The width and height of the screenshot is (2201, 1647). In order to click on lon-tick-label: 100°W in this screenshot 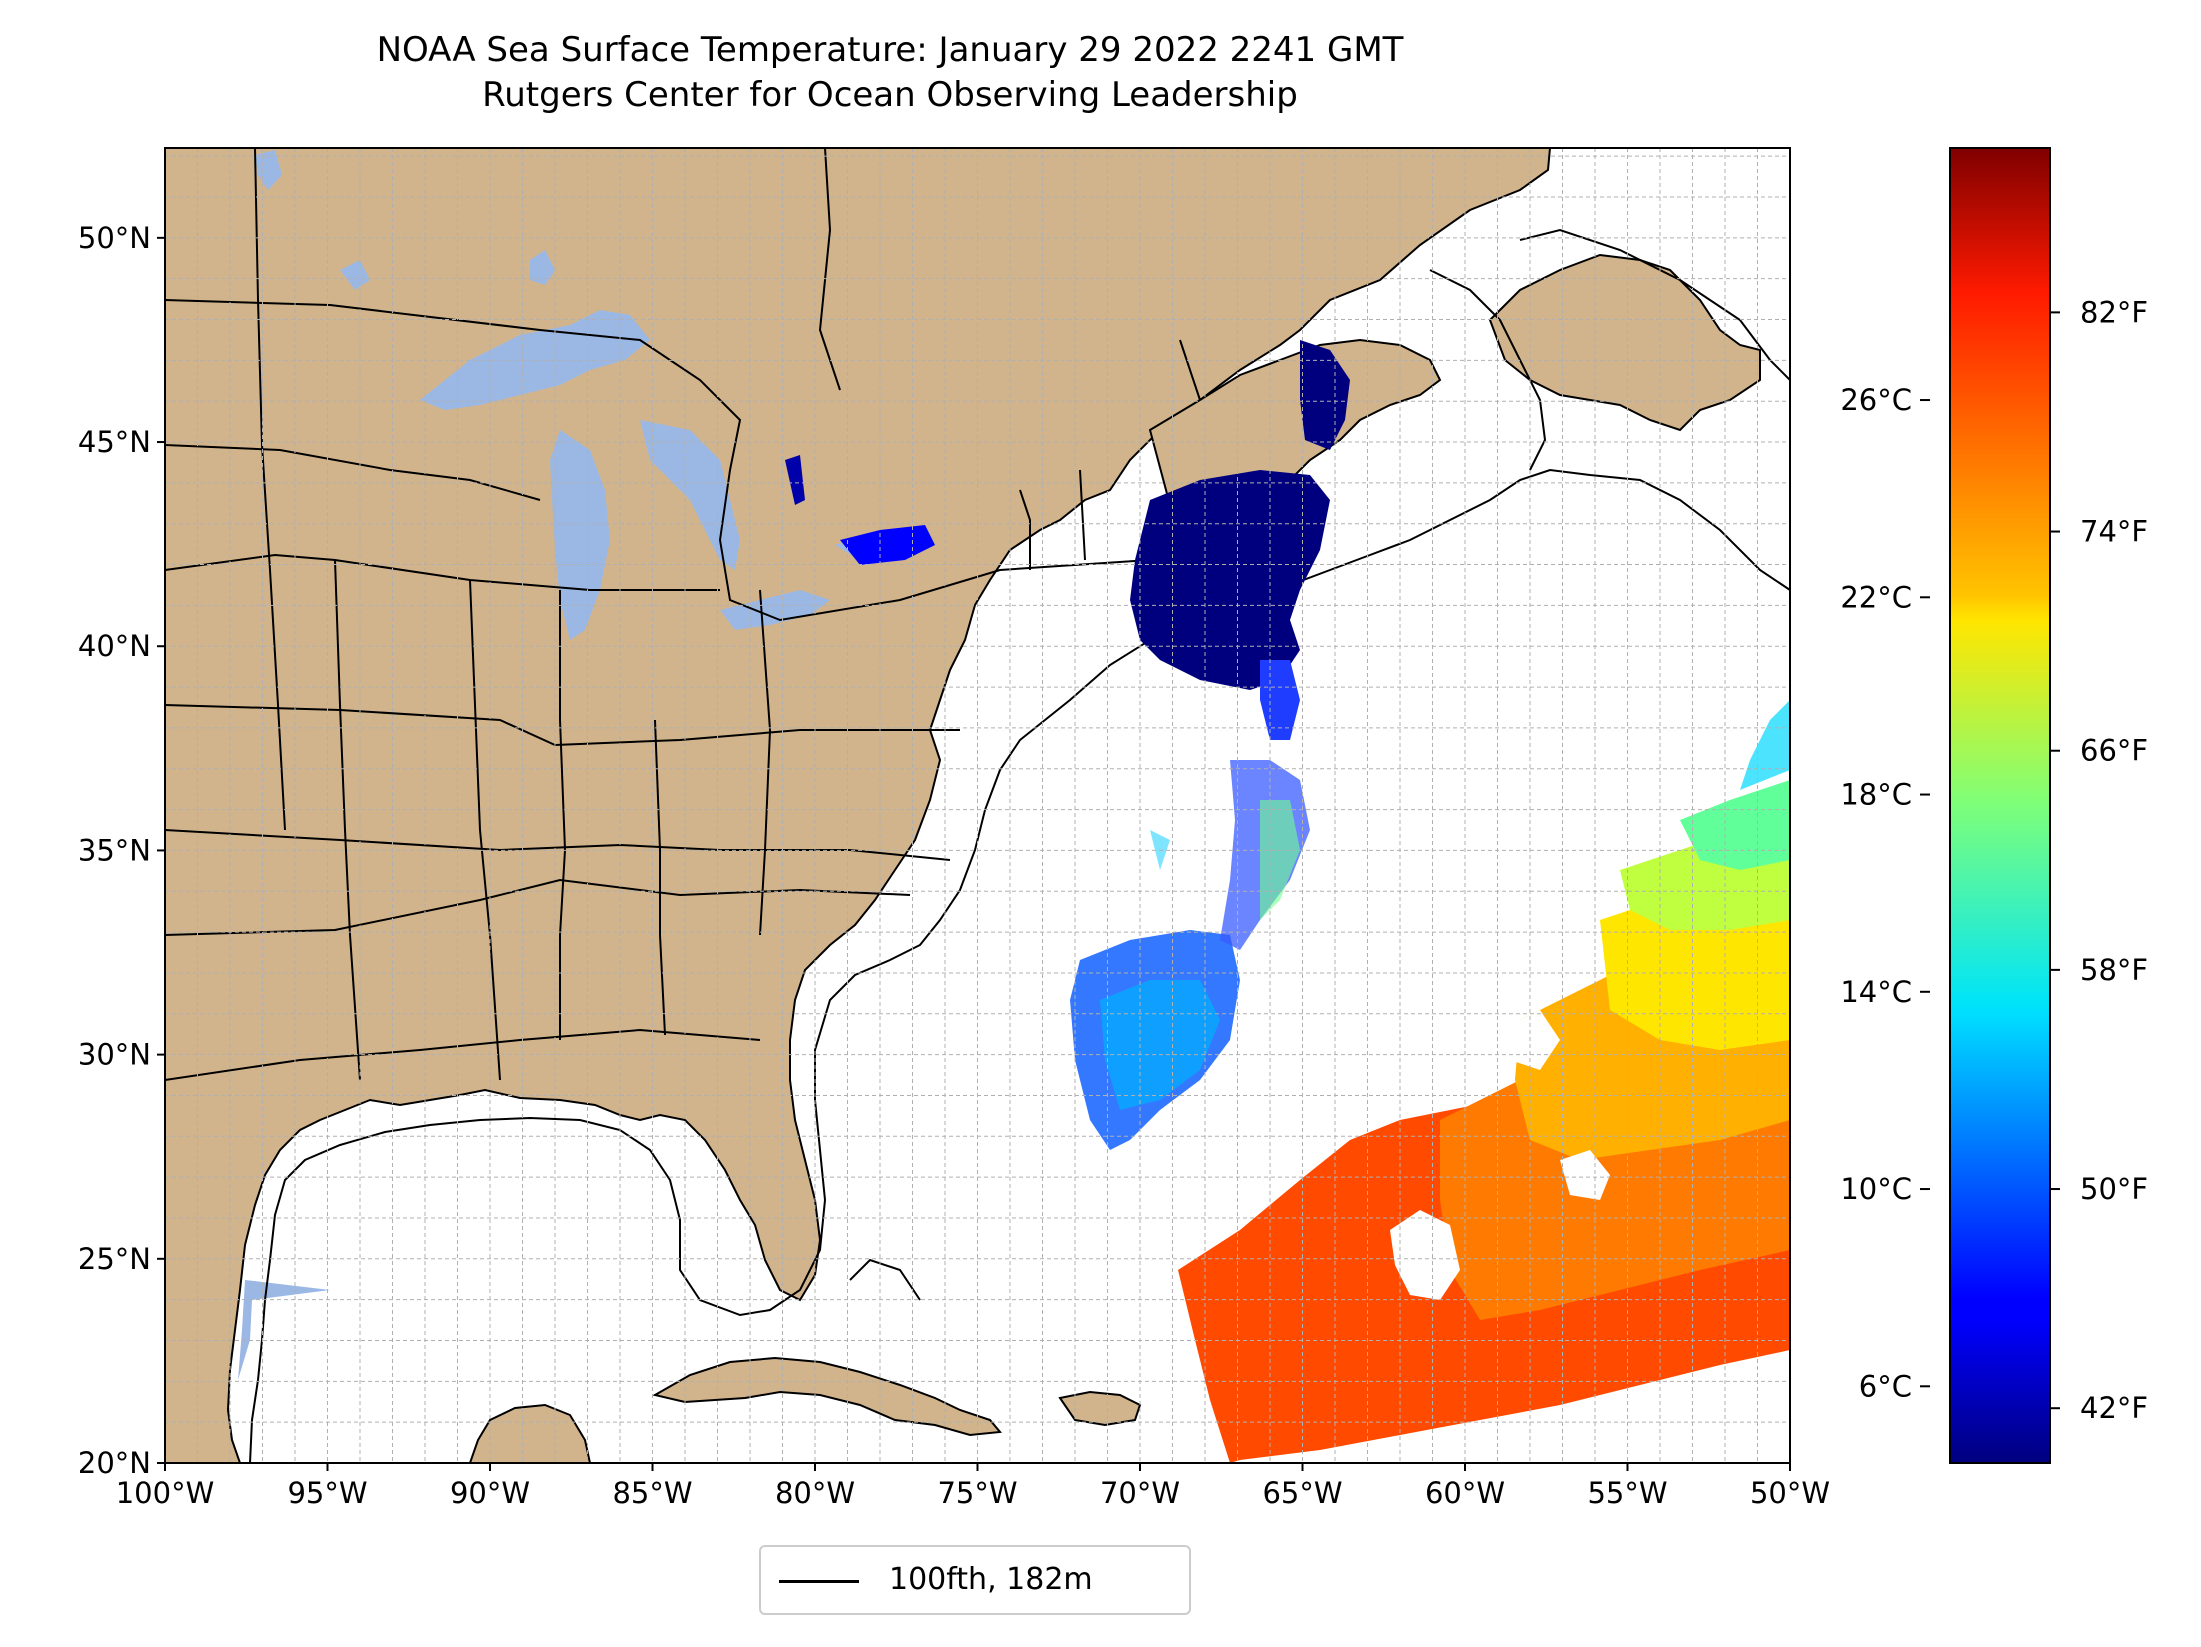, I will do `click(165, 1493)`.